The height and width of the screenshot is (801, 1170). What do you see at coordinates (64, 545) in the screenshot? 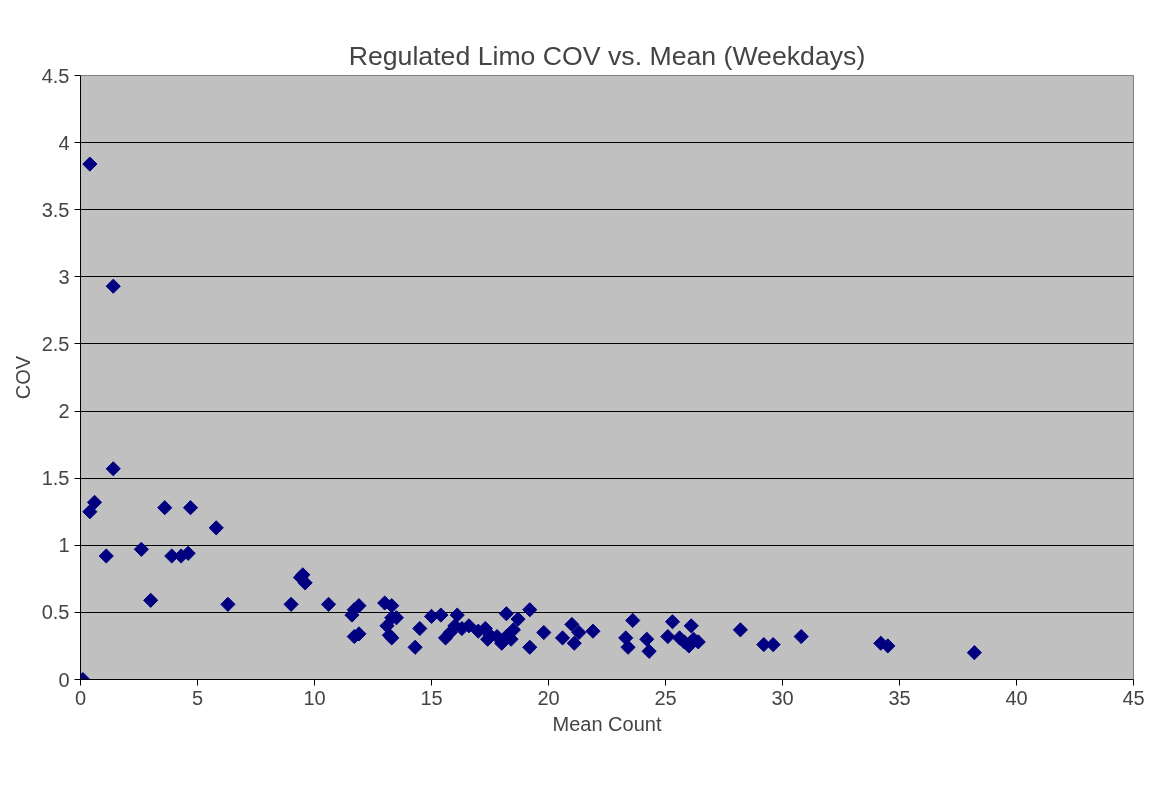
I see `y-tick-label: 1` at bounding box center [64, 545].